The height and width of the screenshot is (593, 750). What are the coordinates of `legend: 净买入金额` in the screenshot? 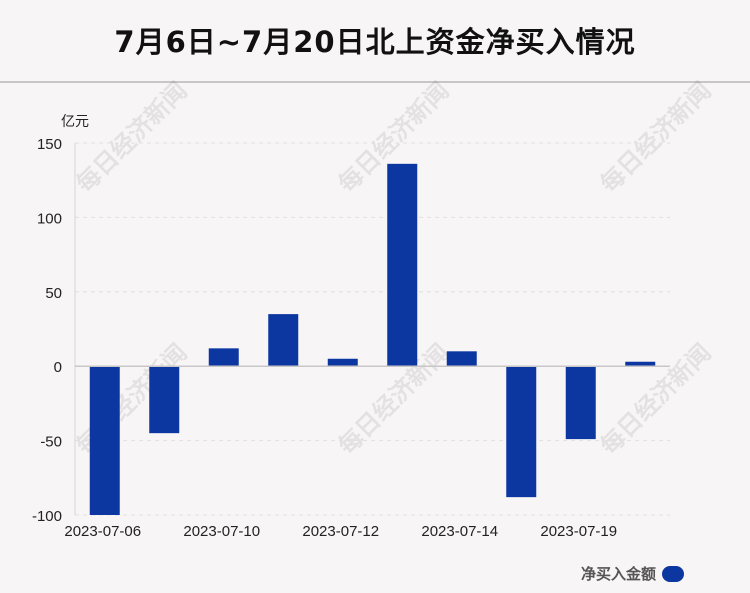 It's located at (632, 573).